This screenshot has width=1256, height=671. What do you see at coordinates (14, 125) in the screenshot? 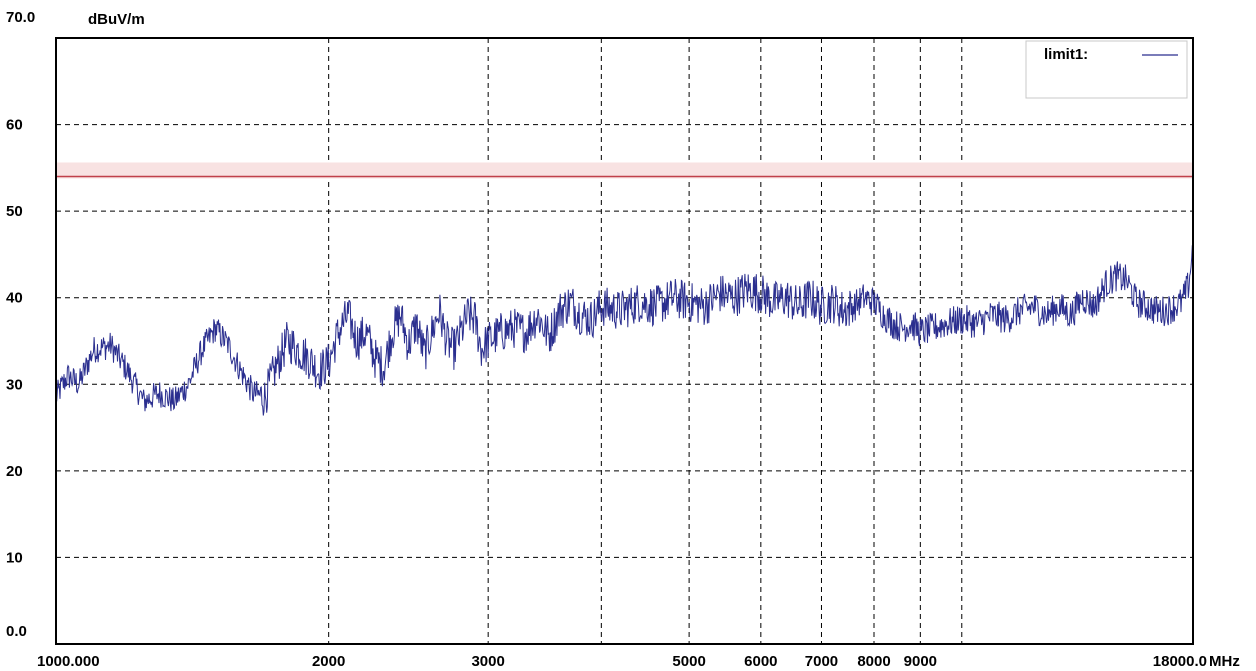
I see `y-tick-label: 60` at bounding box center [14, 125].